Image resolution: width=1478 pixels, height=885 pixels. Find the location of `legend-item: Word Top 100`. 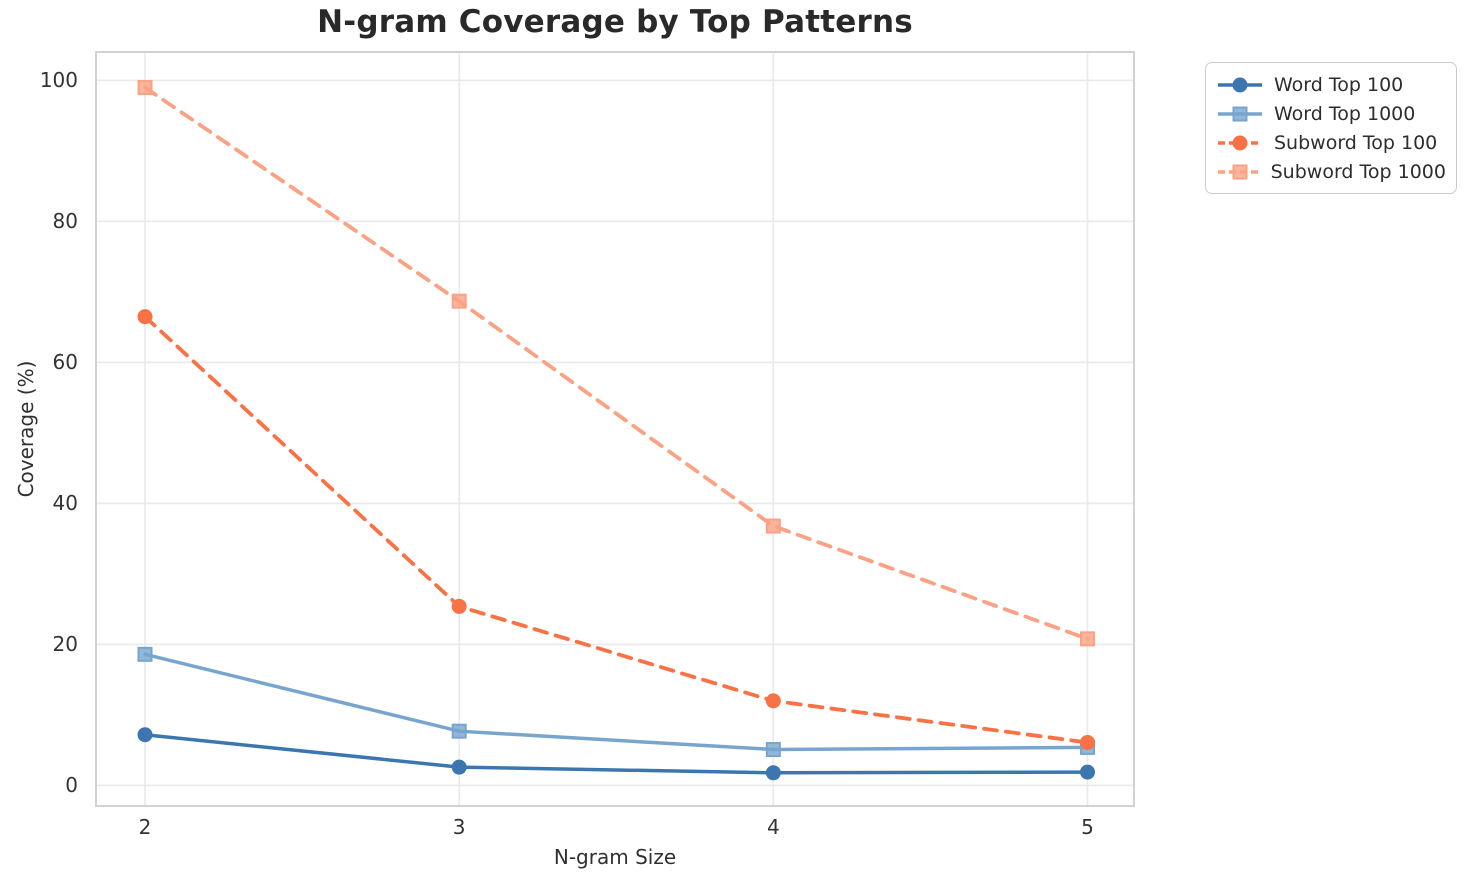

legend-item: Word Top 100 is located at coordinates (1331, 84).